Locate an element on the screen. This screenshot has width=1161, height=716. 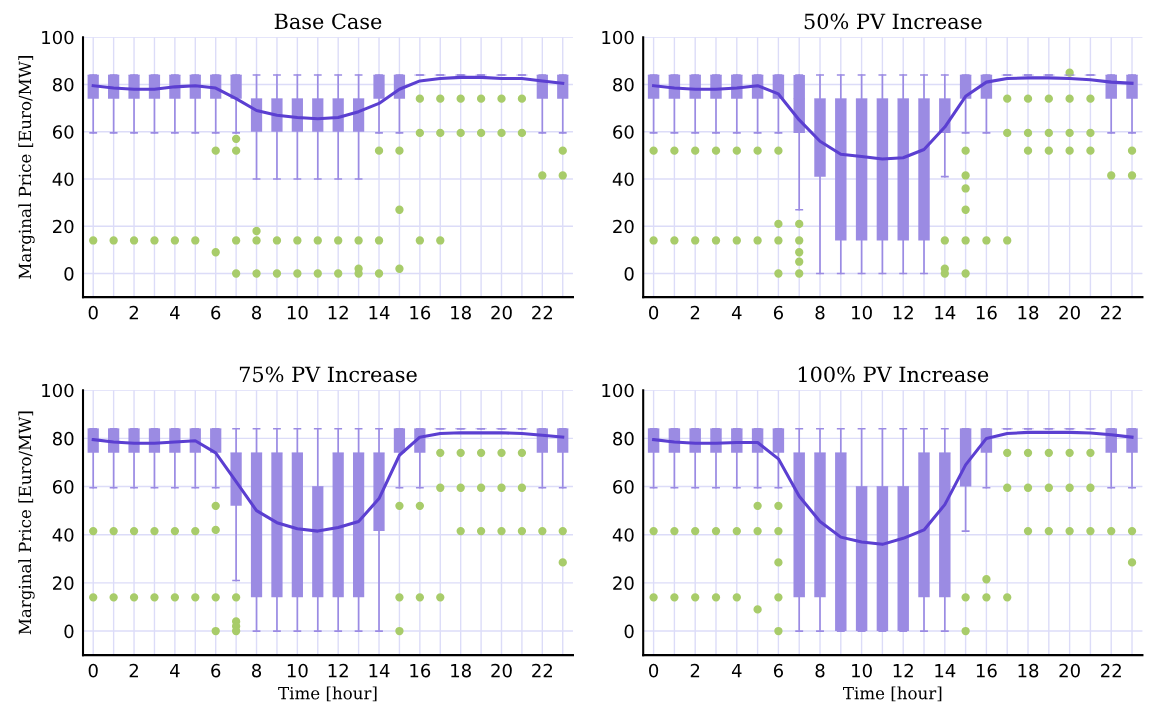
chart-title: 50% PV Increase is located at coordinates (893, 21).